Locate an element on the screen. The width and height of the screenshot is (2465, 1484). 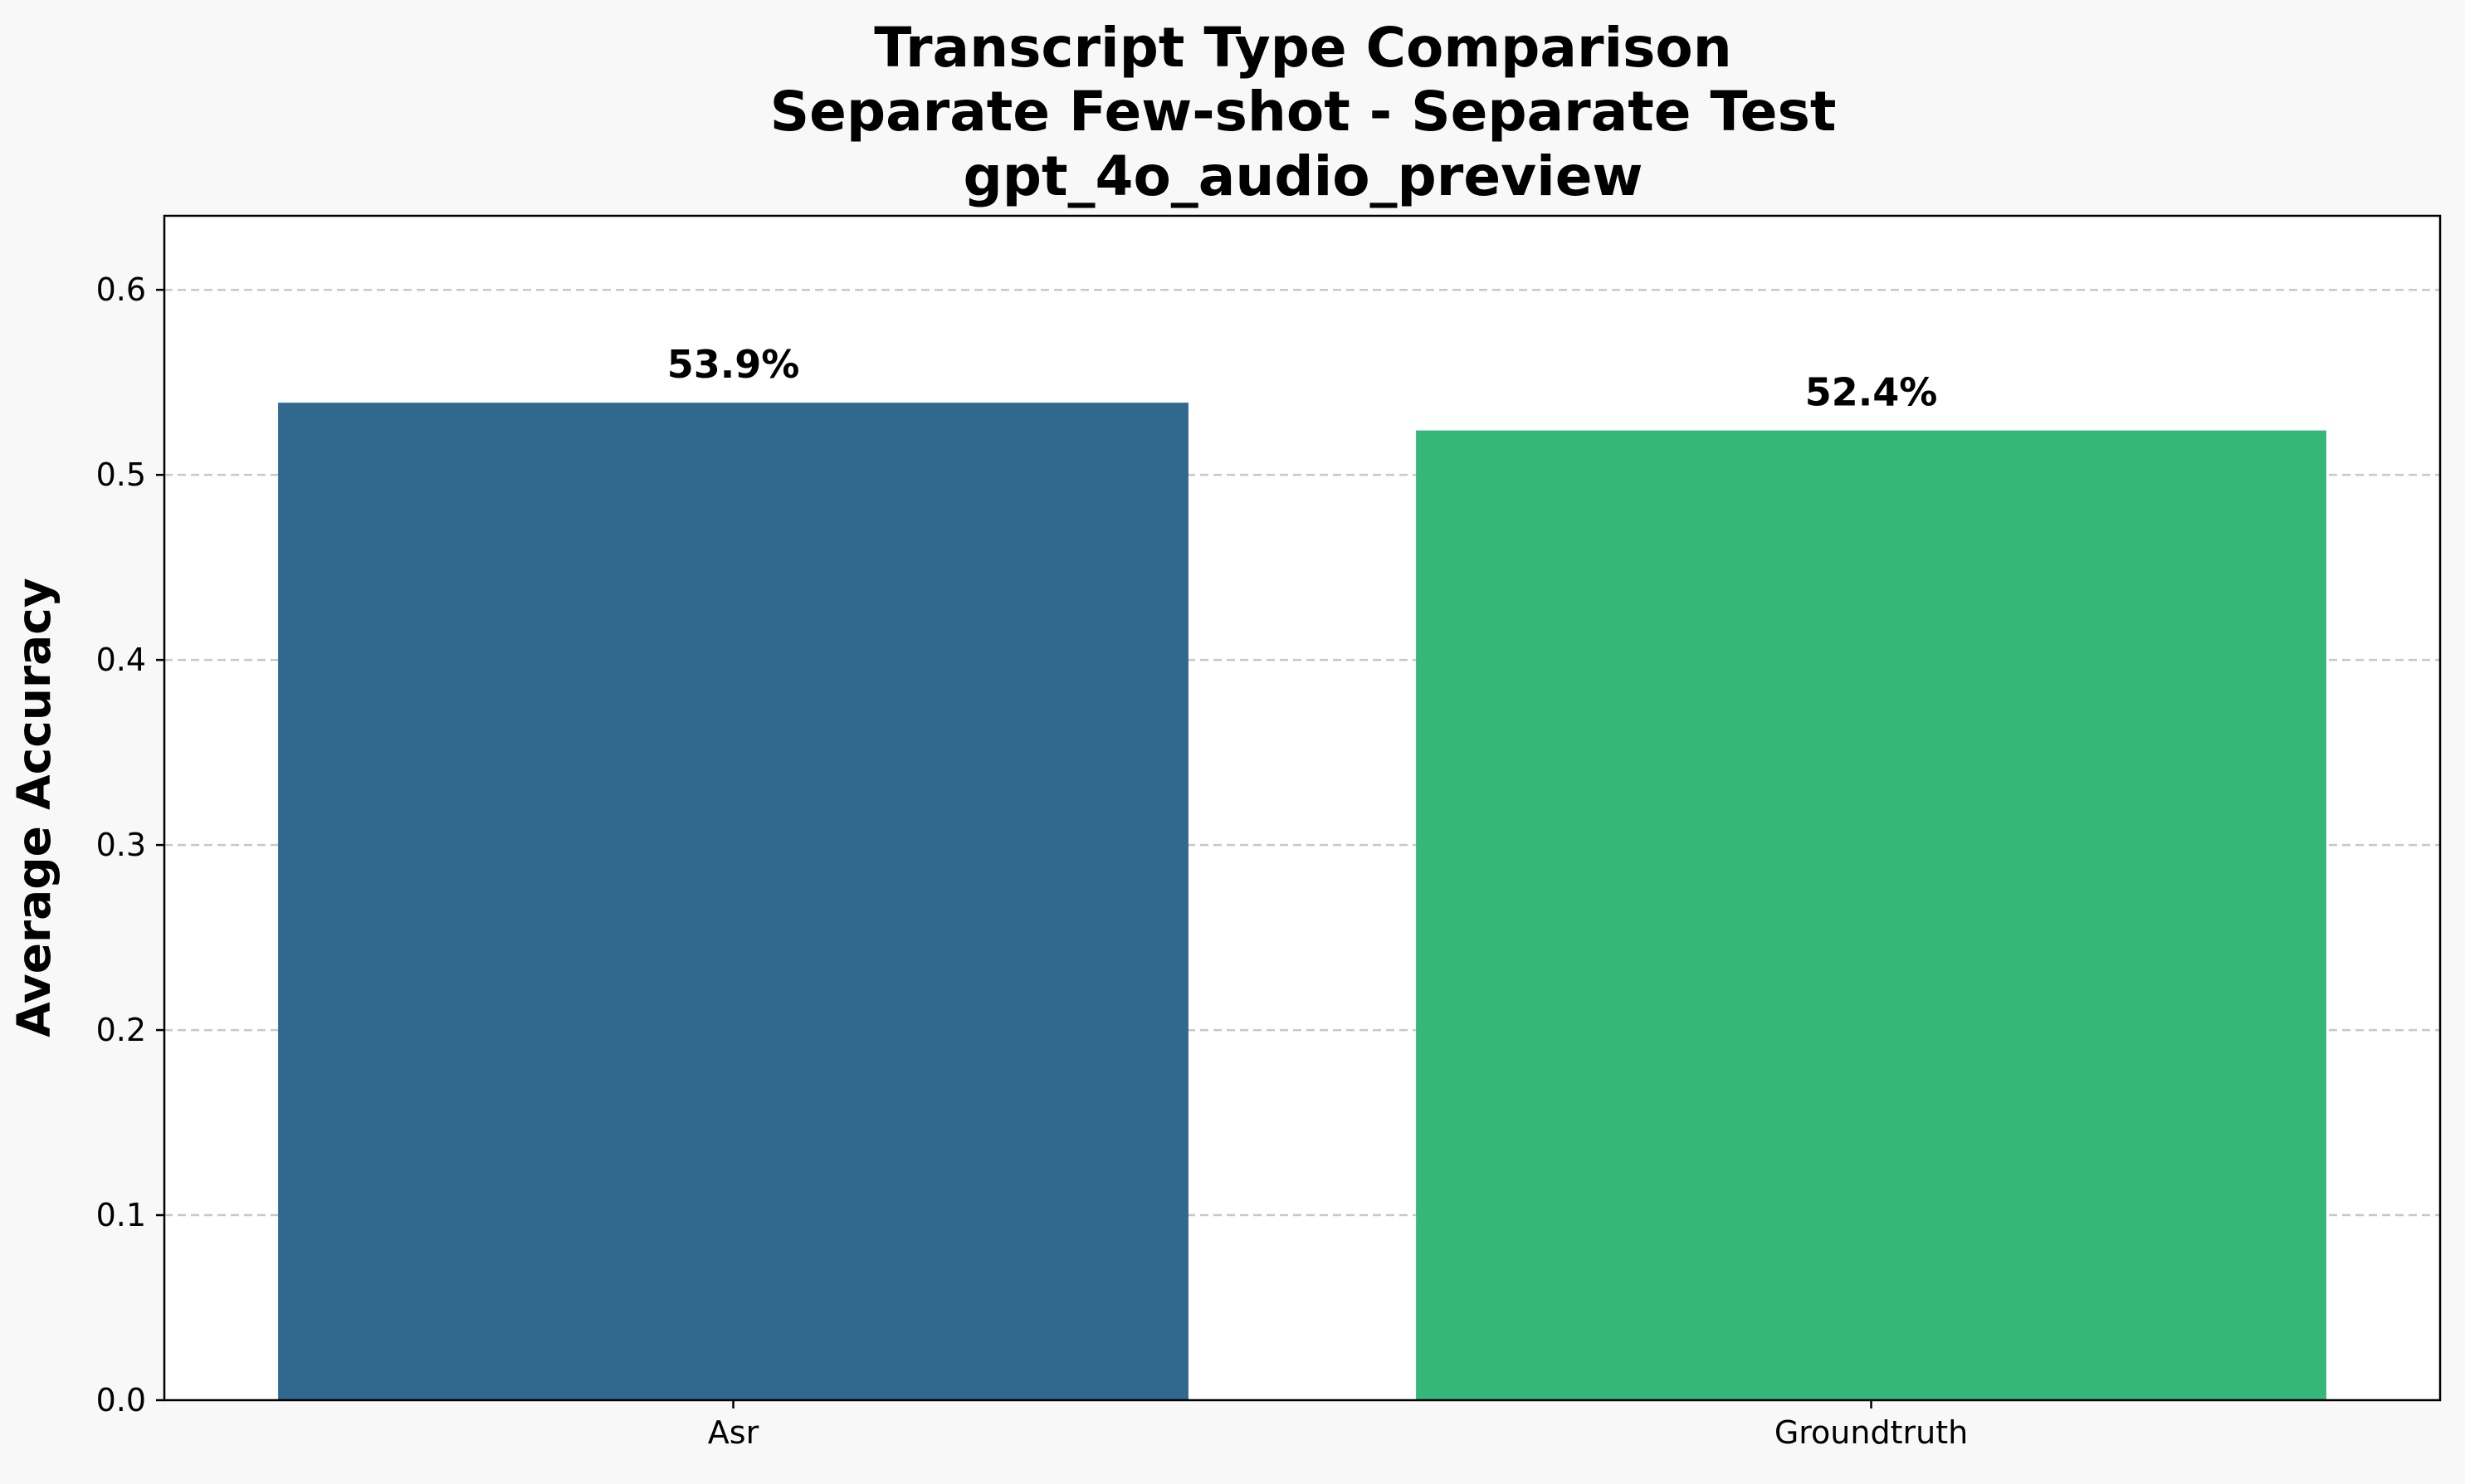
y-tick-label: 0.5 is located at coordinates (121, 475).